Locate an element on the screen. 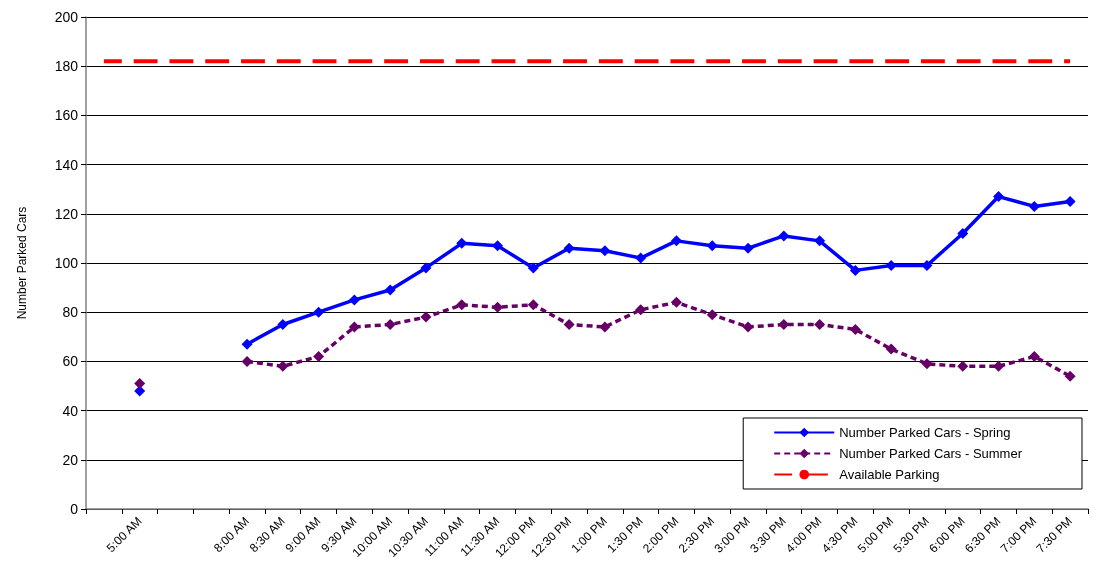 The height and width of the screenshot is (581, 1096). x-tick-label: 5:00 AM is located at coordinates (124, 535).